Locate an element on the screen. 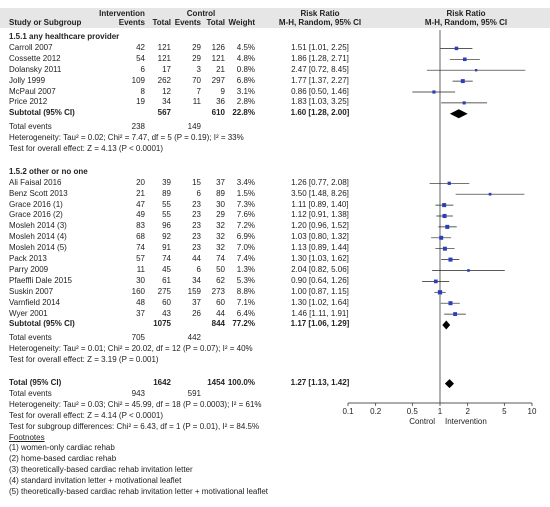 Image resolution: width=550 pixels, height=507 pixels. study-name: Carroll 2007 is located at coordinates (31, 47).